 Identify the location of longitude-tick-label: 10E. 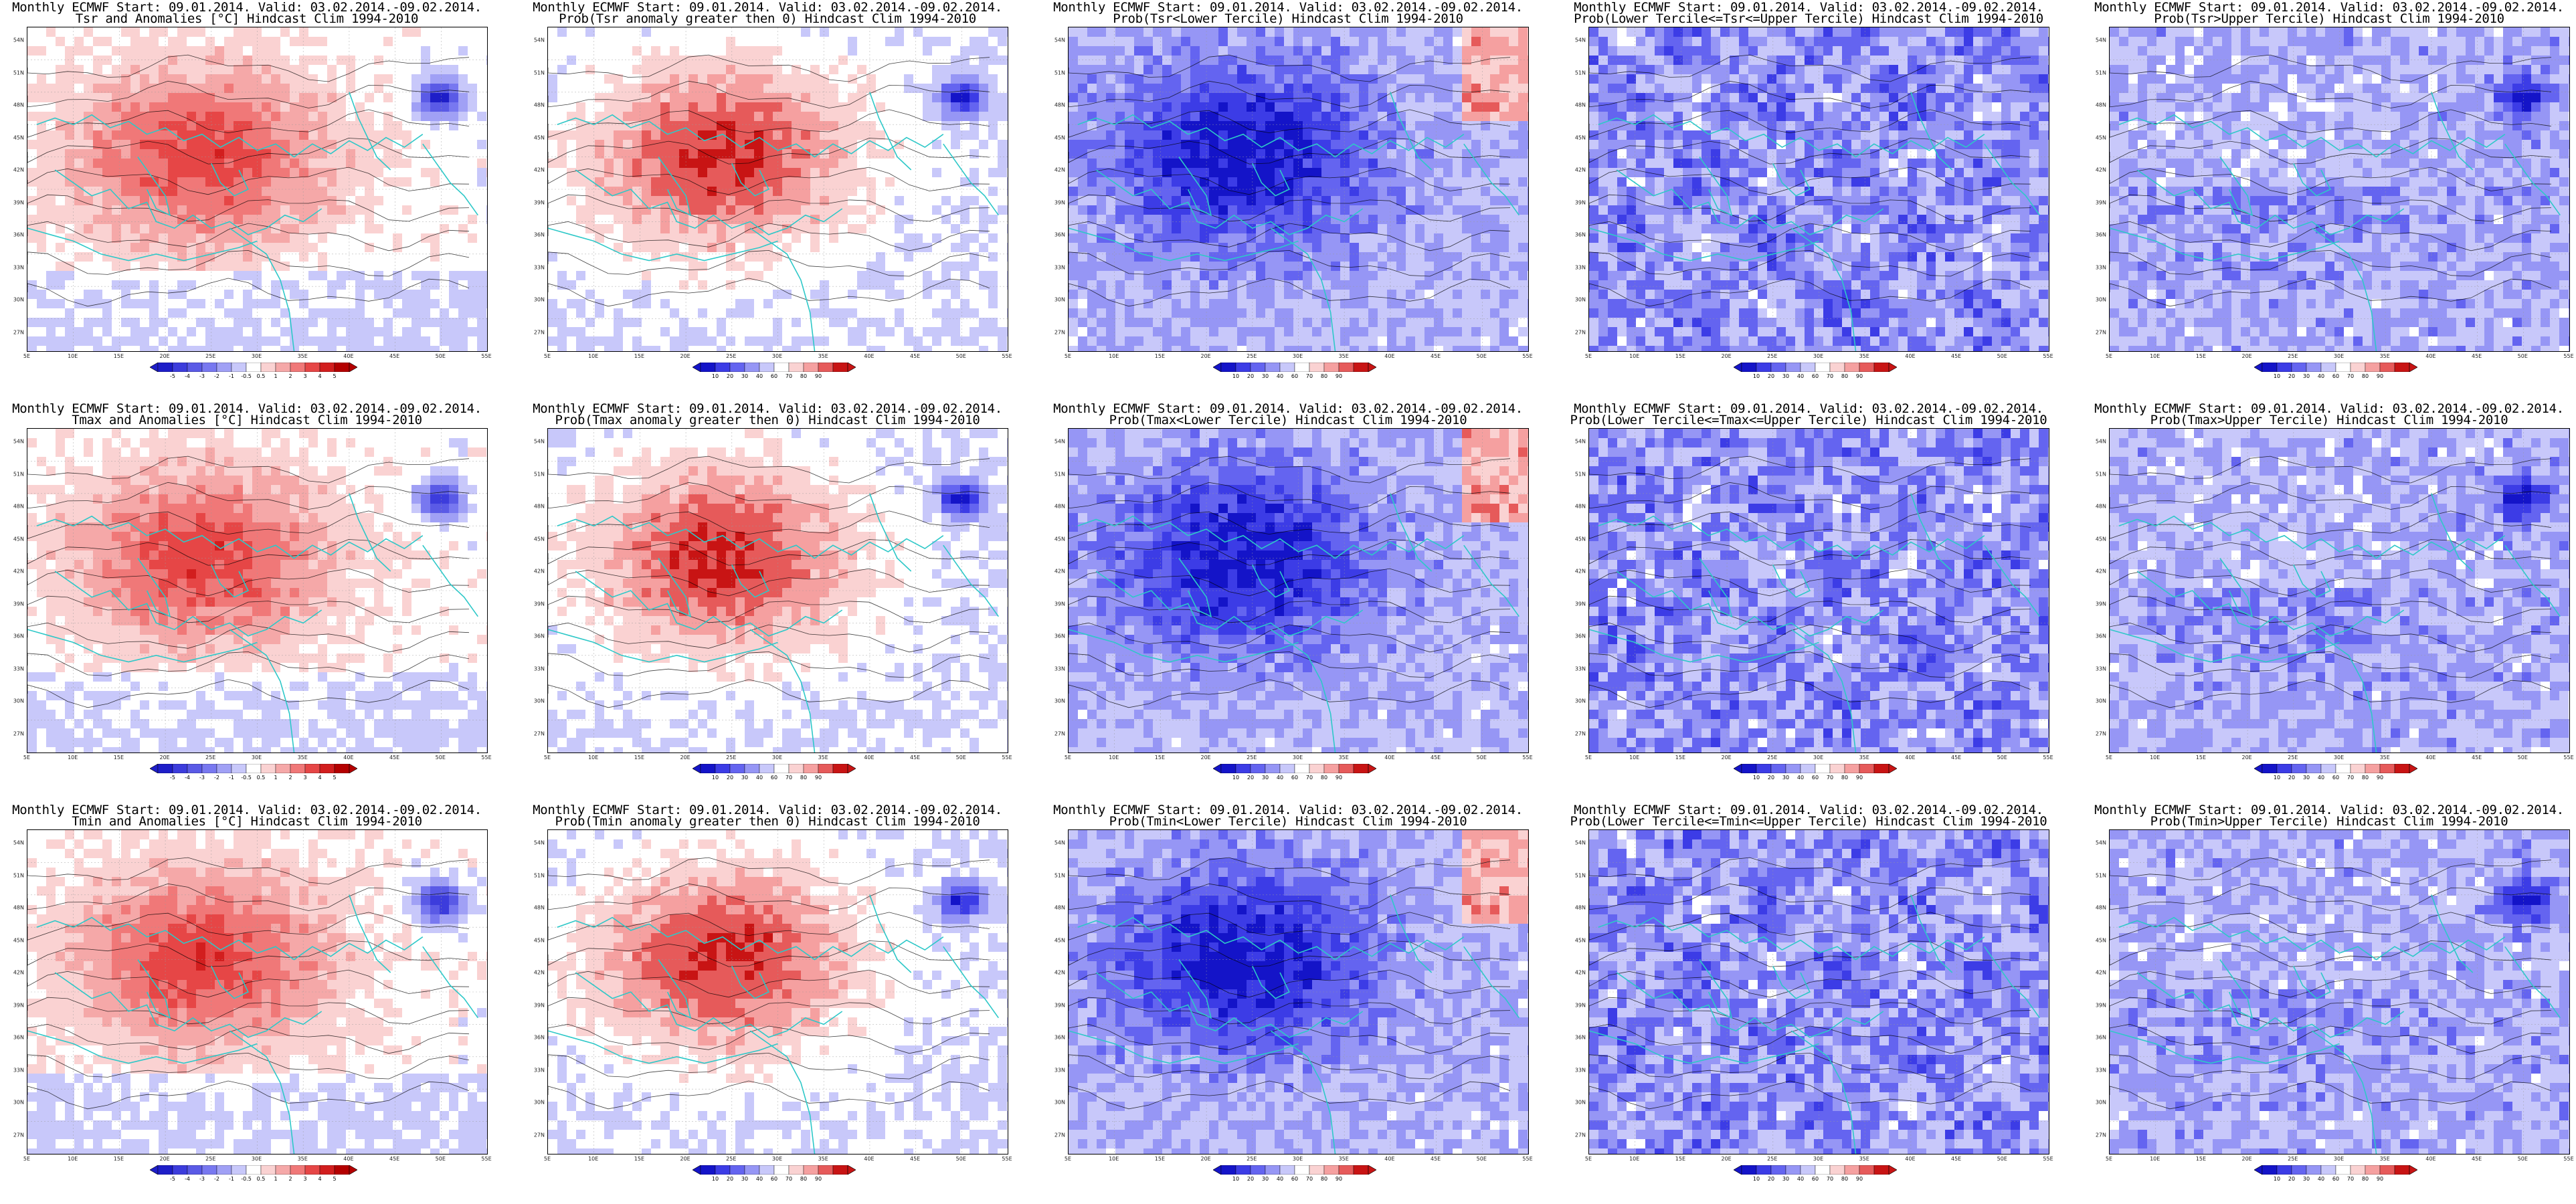
(2155, 1159).